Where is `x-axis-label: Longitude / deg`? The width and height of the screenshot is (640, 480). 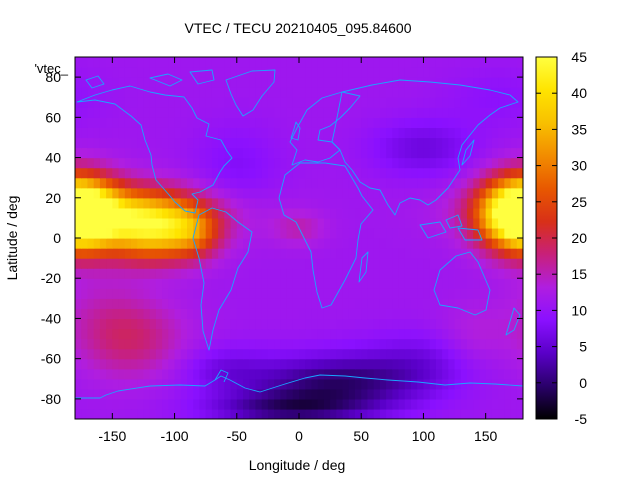
x-axis-label: Longitude / deg is located at coordinates (297, 465).